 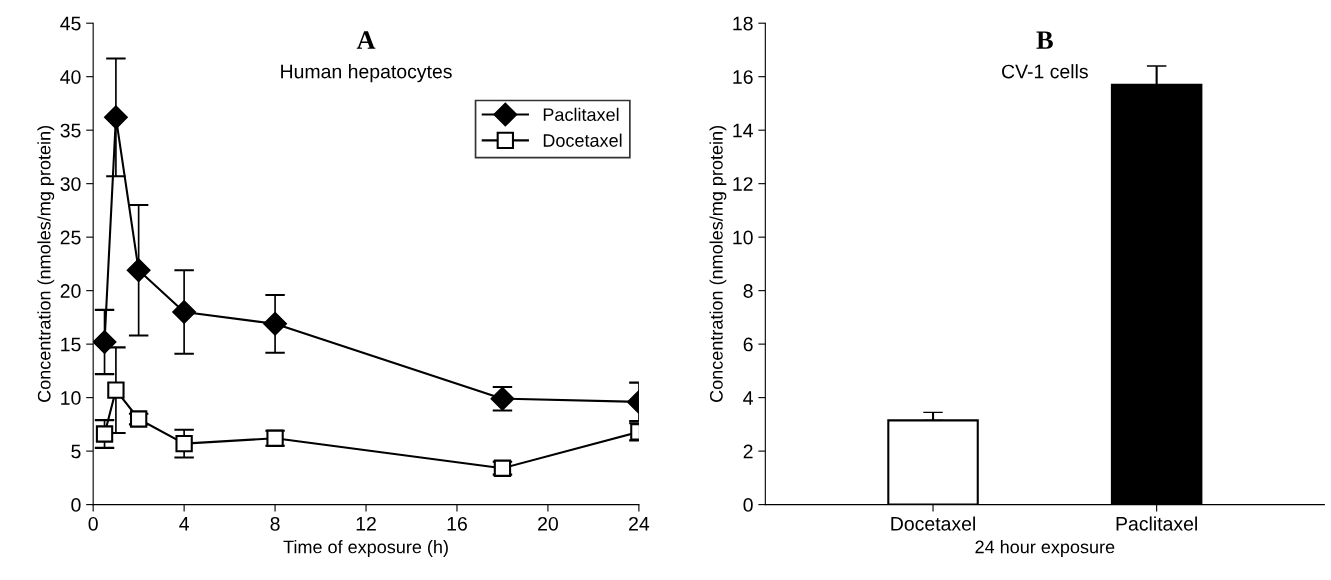 I want to click on chart-title: B, so click(x=1044, y=40).